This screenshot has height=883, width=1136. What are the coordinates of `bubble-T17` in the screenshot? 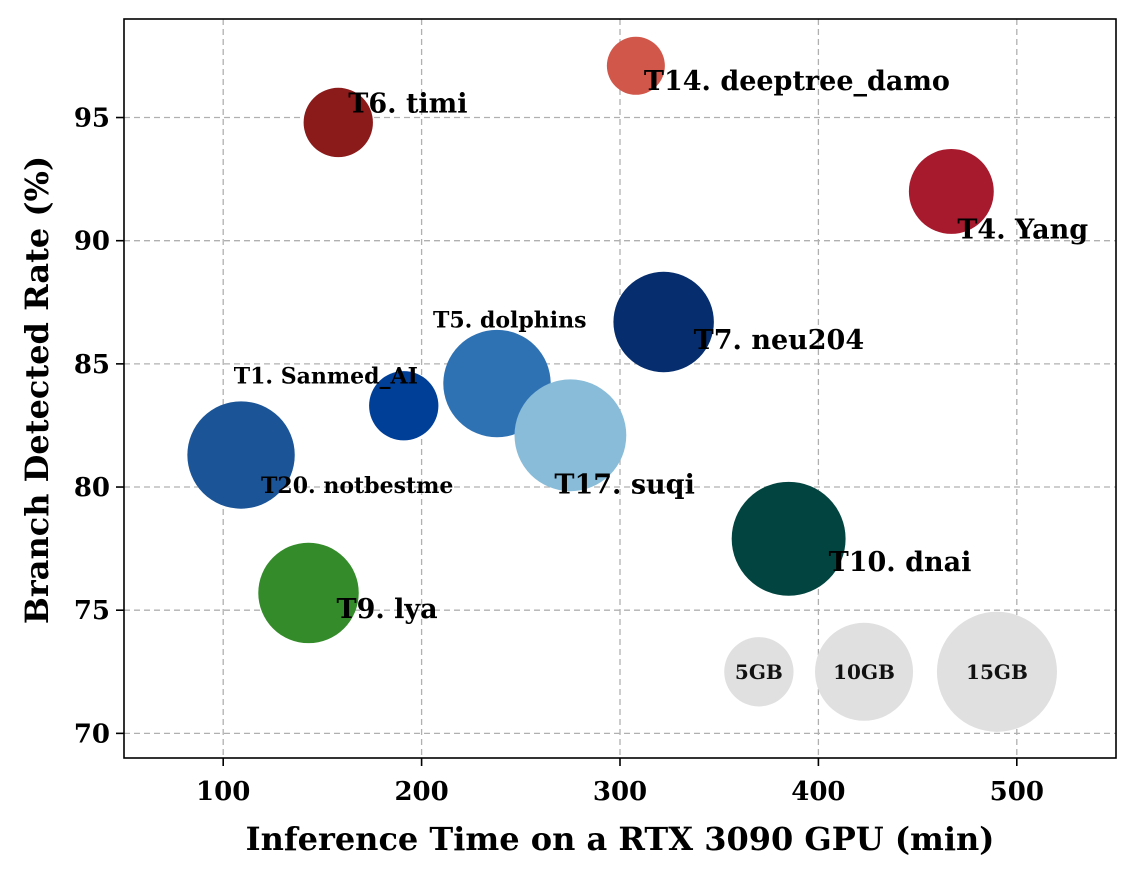 It's located at (570, 435).